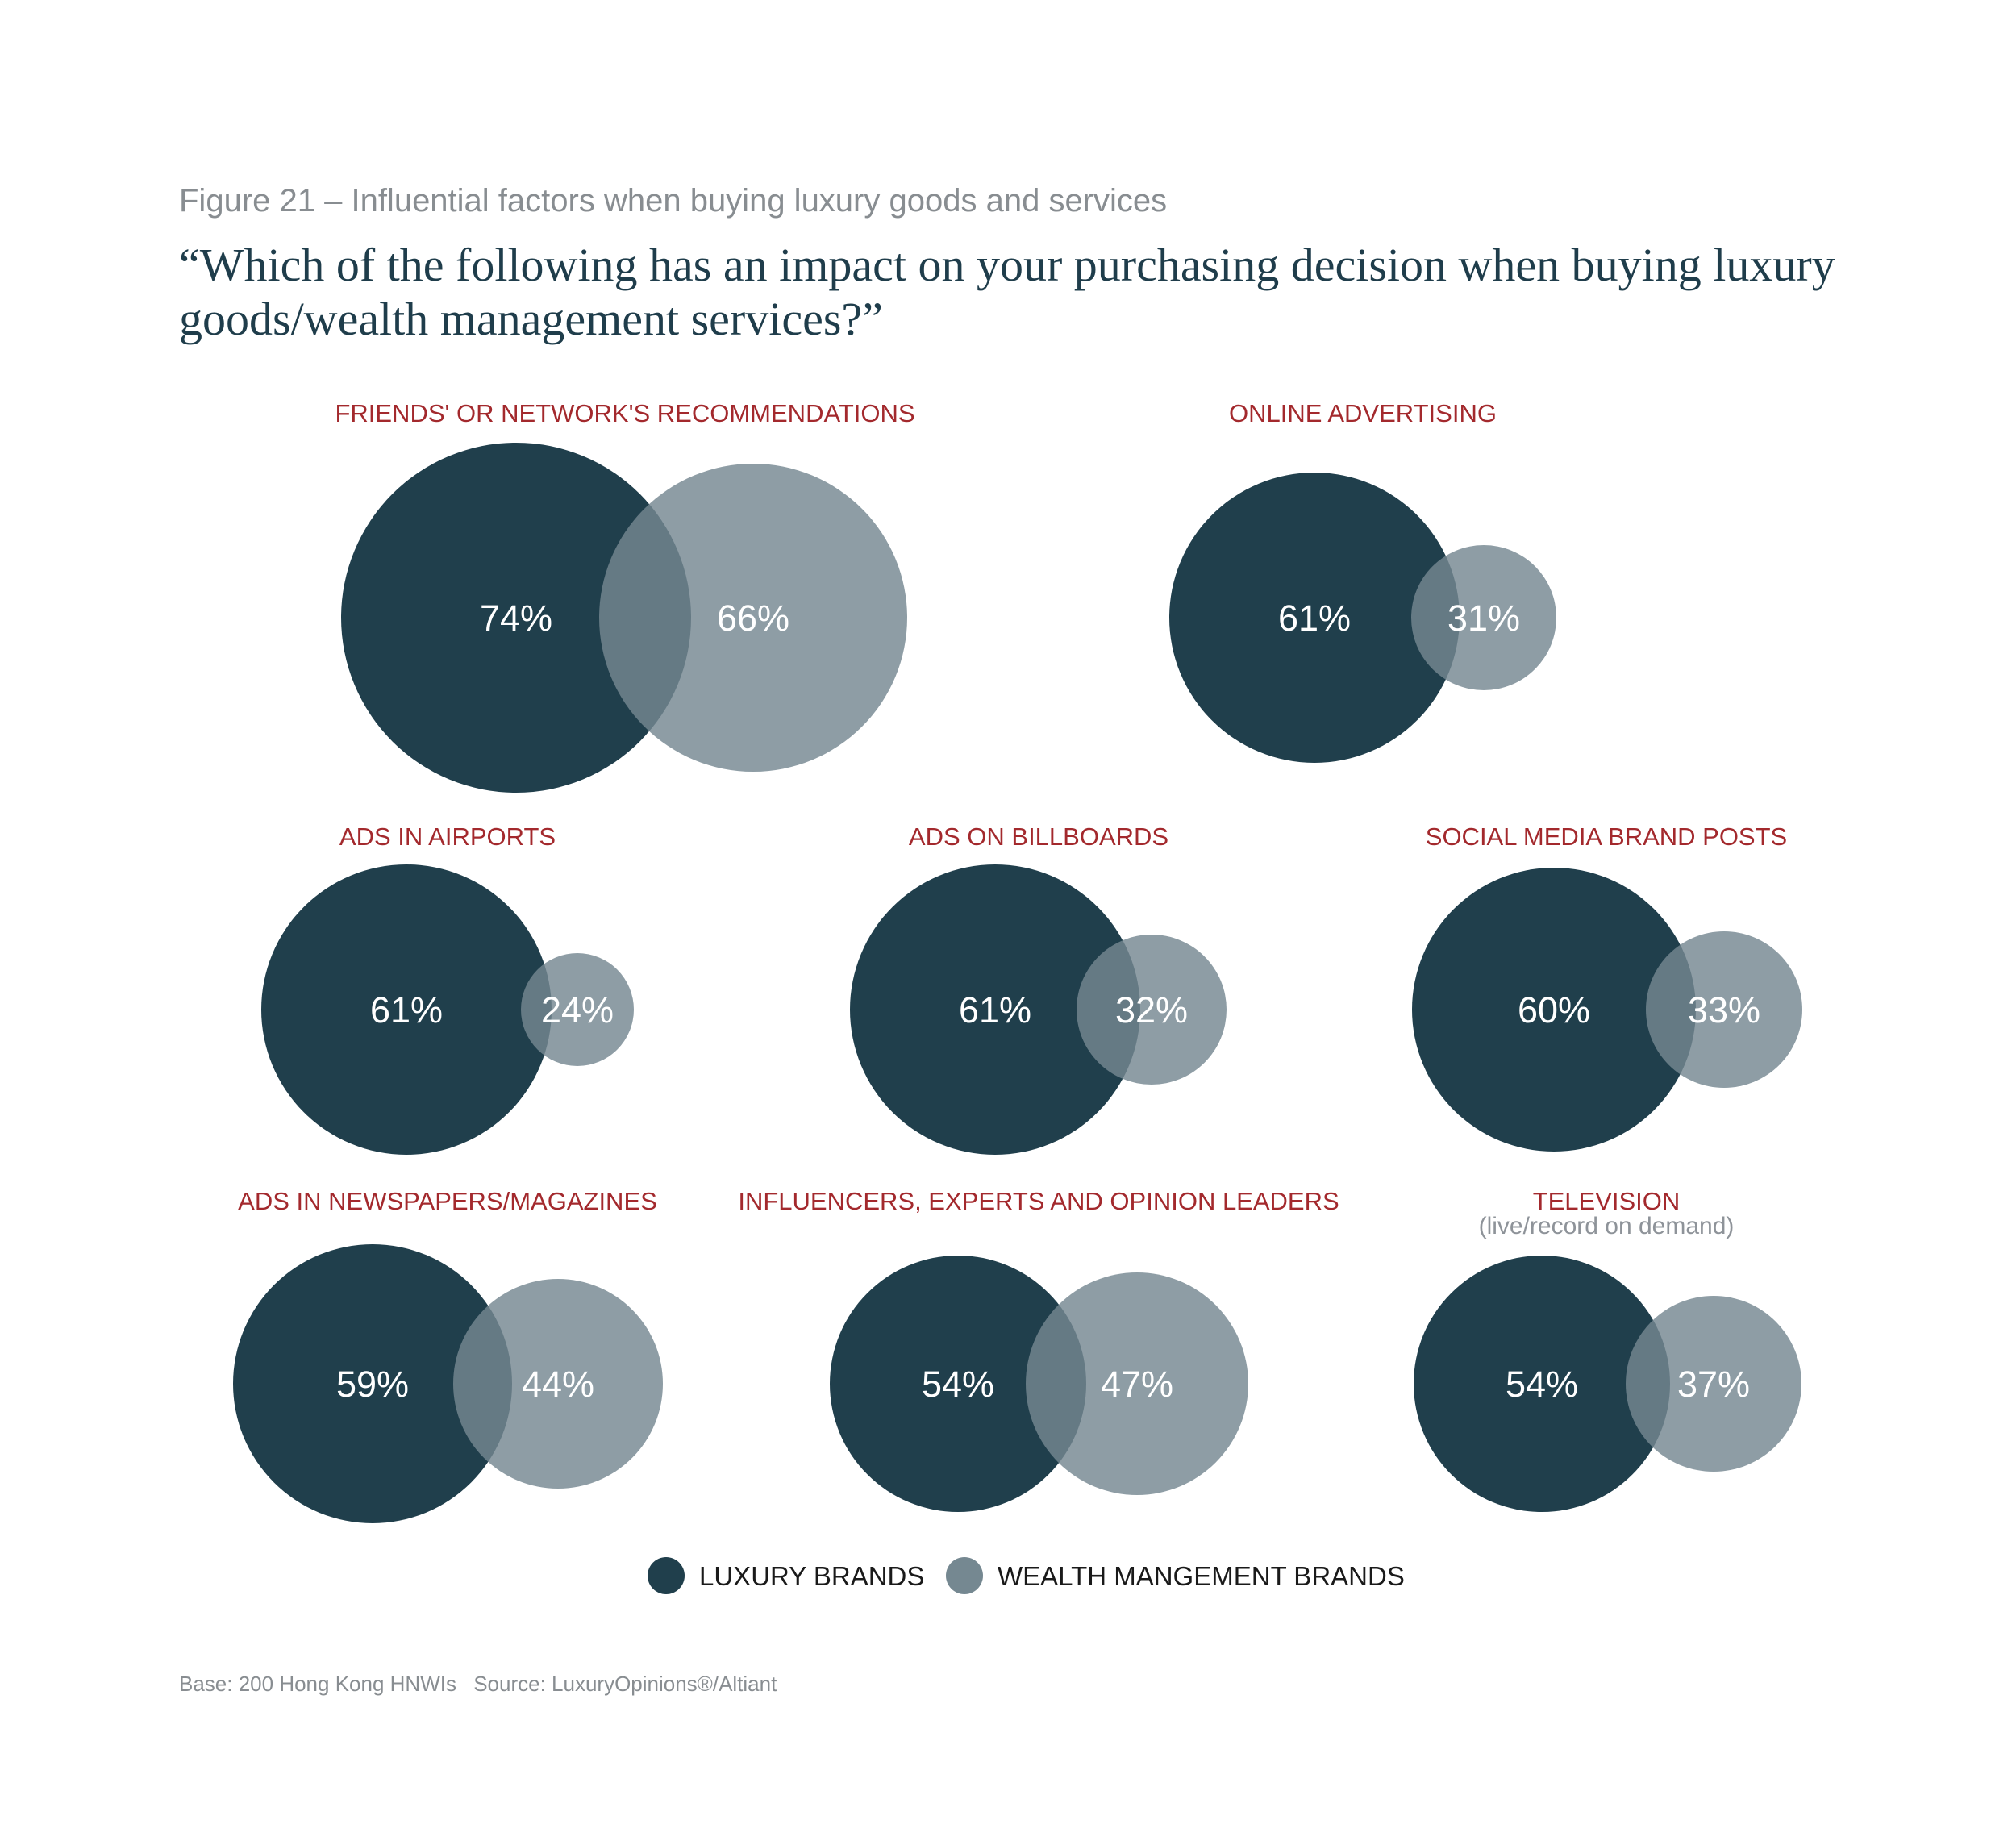  I want to click on wealth-value-label: 37%, so click(1713, 1384).